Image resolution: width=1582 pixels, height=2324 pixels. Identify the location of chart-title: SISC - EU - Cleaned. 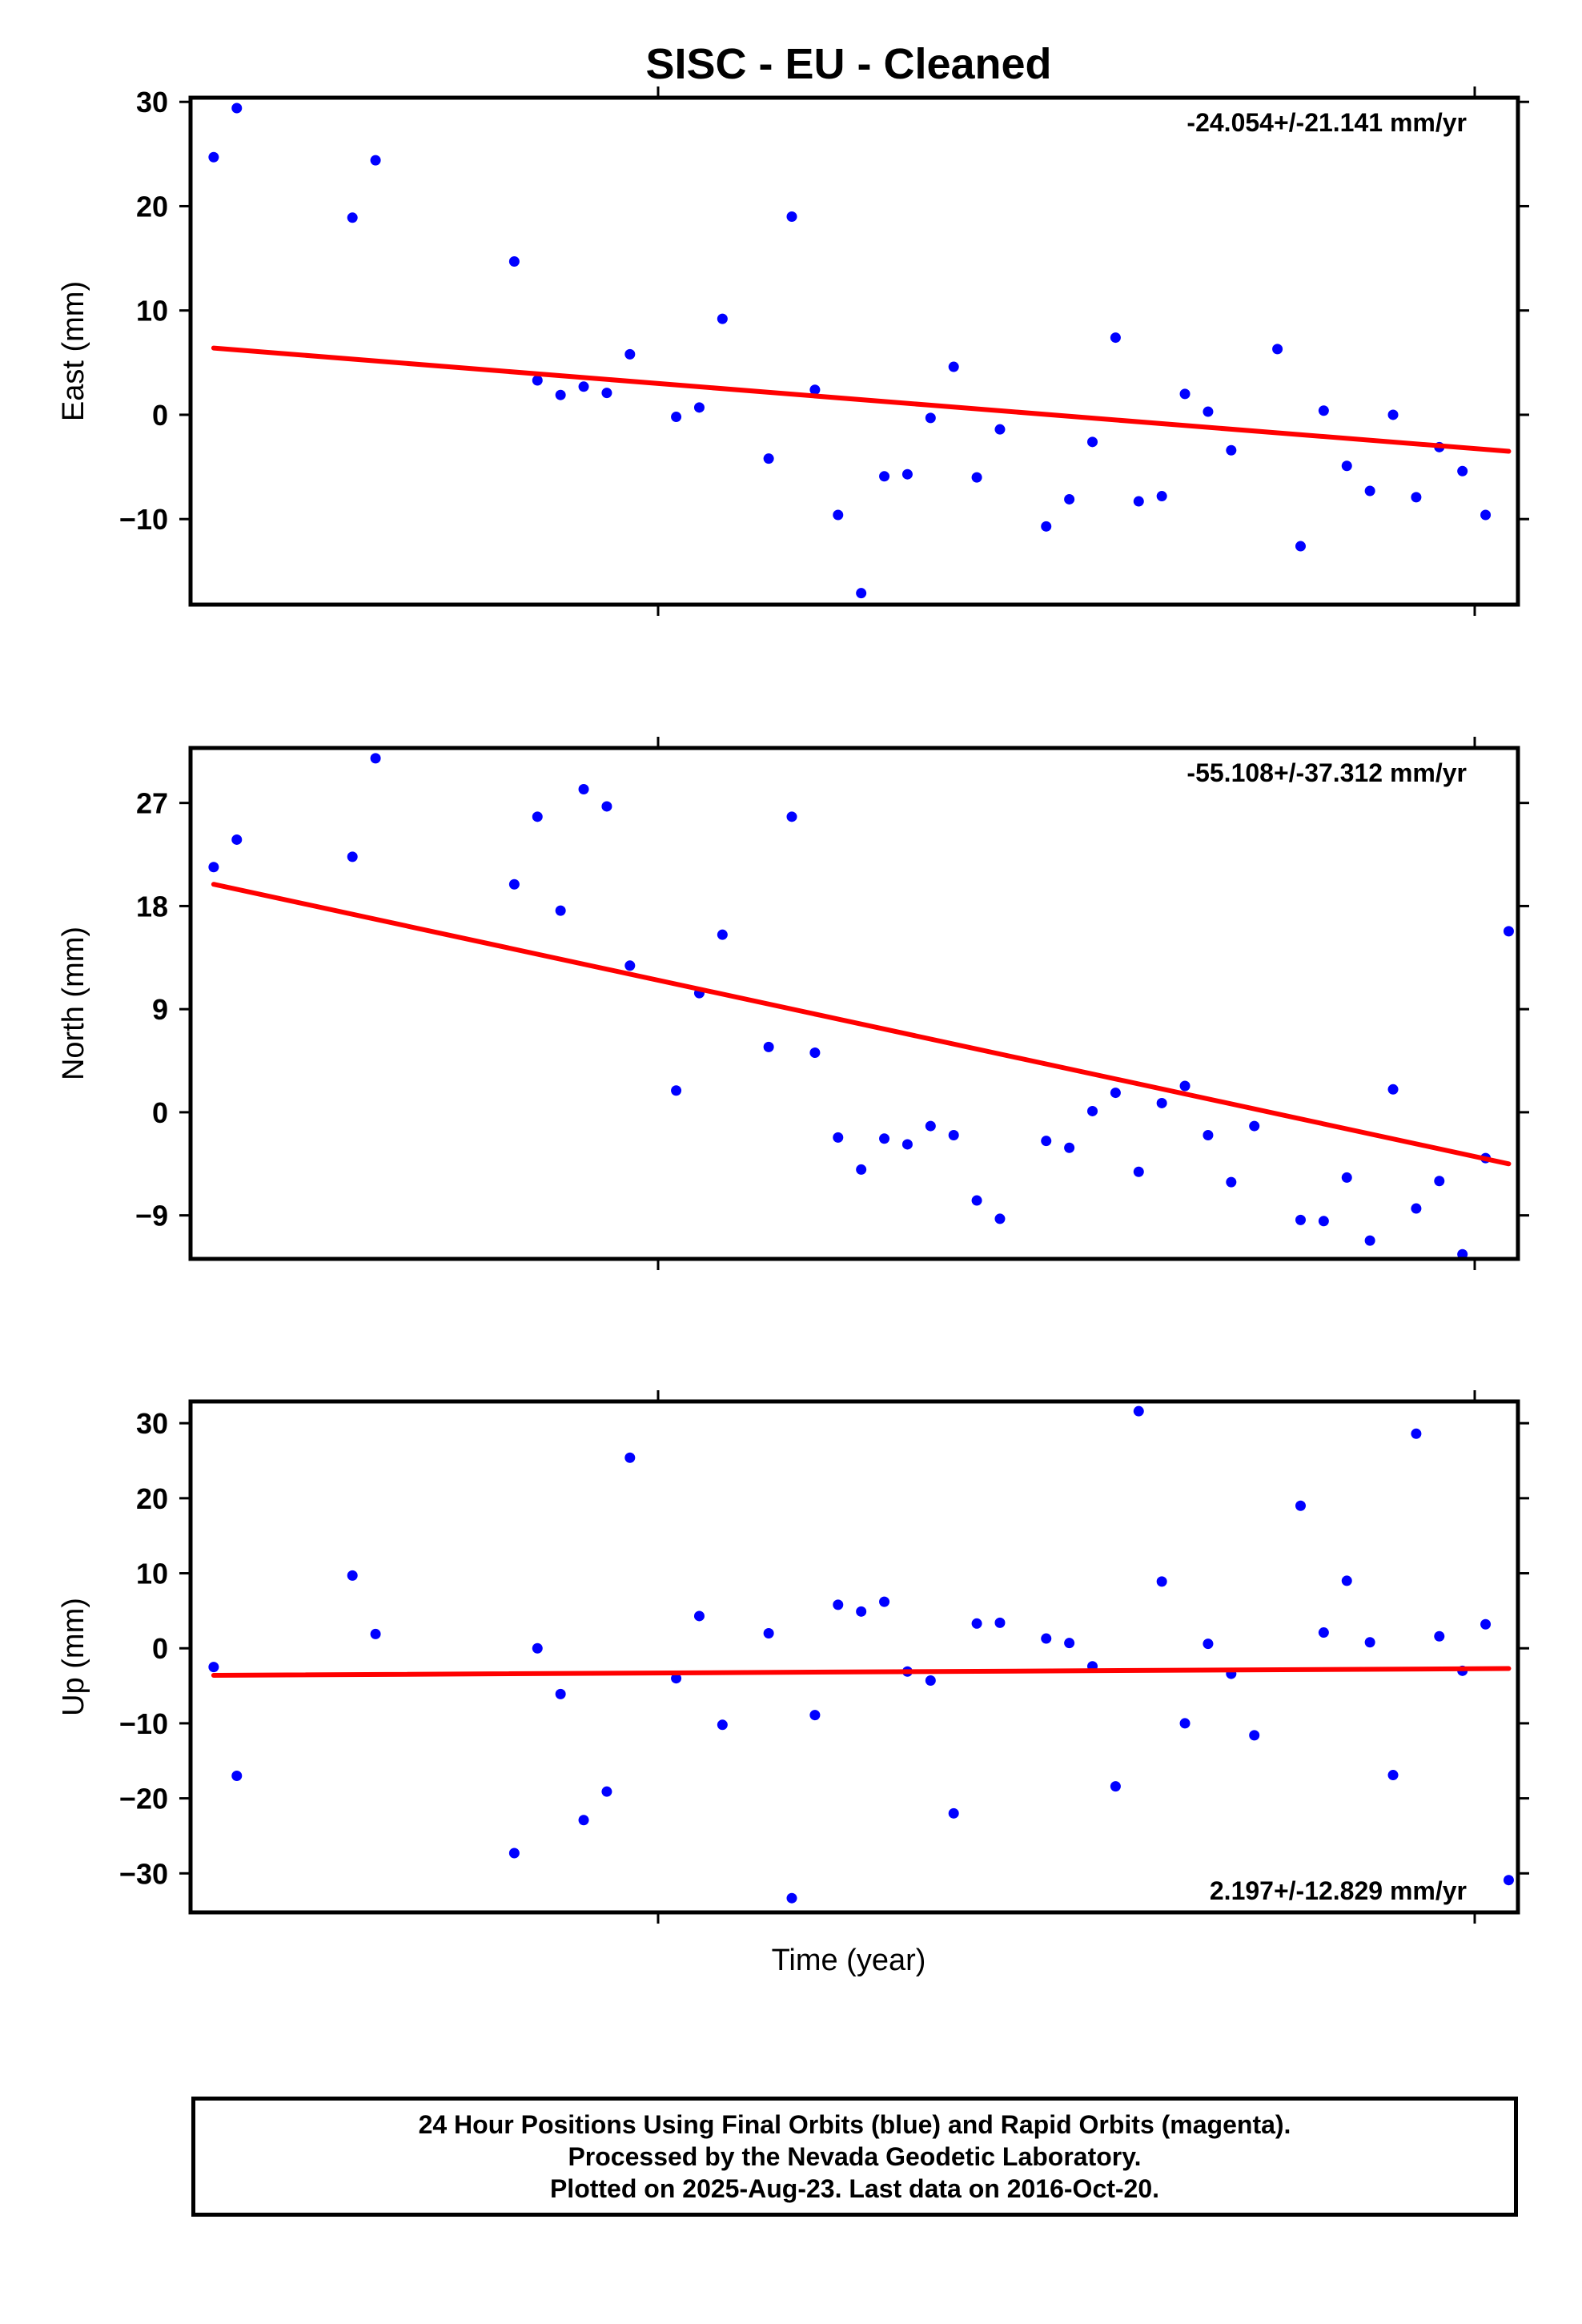
(848, 64).